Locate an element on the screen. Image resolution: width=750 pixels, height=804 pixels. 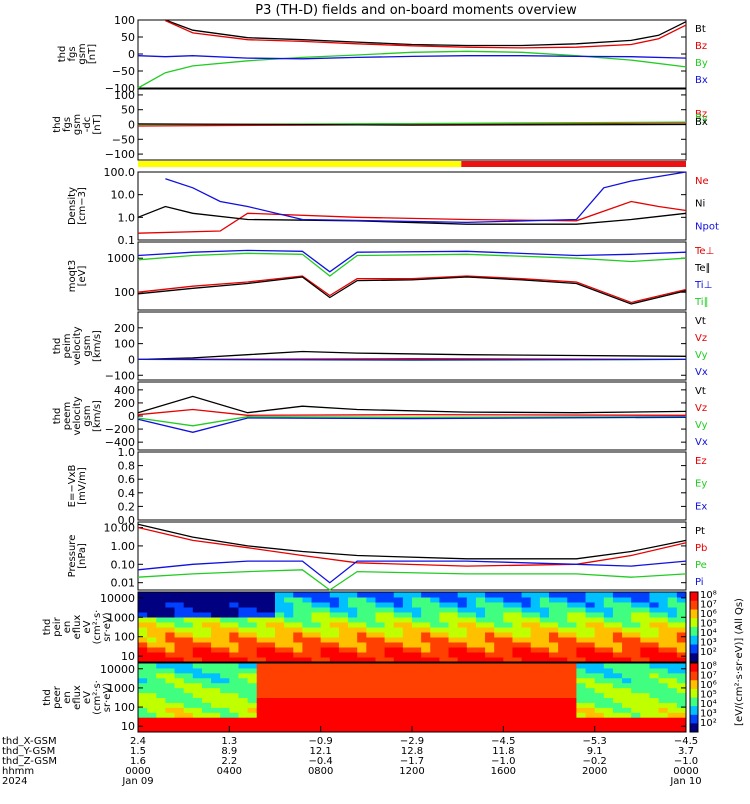
series-line-vt is located at coordinates (412, 404).